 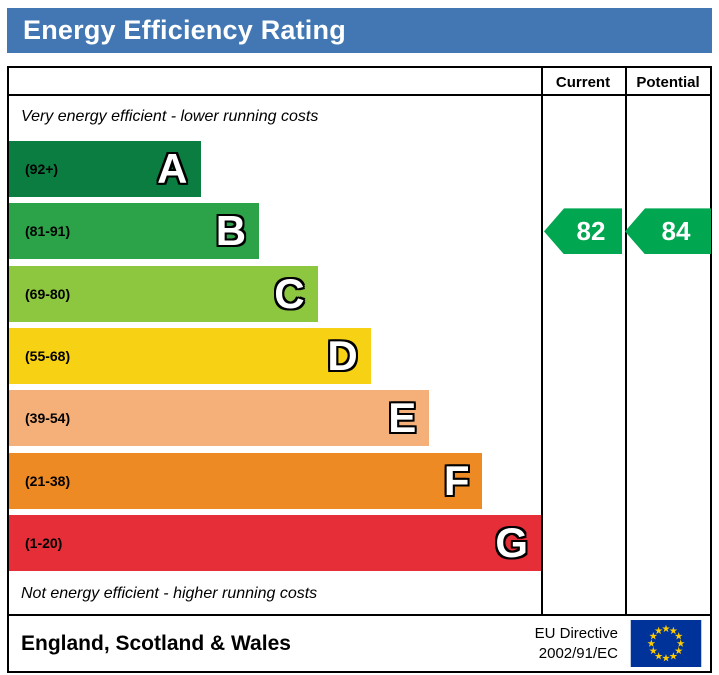 I want to click on potential-column-header: Potential, so click(x=668, y=82).